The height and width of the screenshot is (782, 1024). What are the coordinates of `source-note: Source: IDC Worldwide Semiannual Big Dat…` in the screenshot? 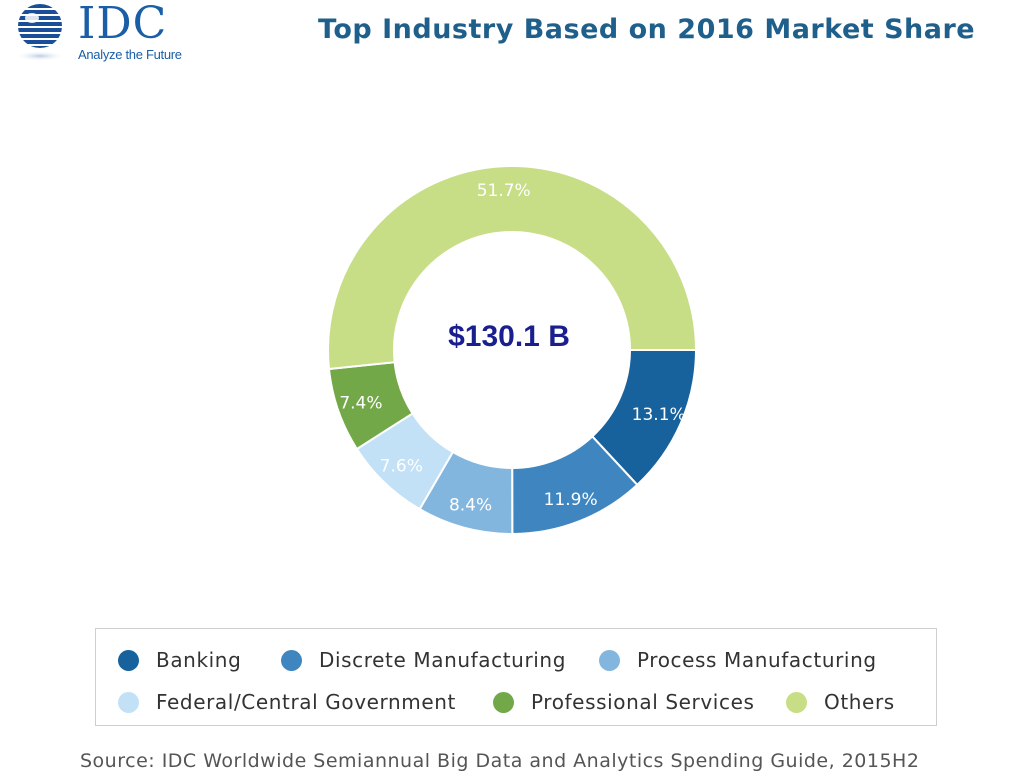 It's located at (500, 761).